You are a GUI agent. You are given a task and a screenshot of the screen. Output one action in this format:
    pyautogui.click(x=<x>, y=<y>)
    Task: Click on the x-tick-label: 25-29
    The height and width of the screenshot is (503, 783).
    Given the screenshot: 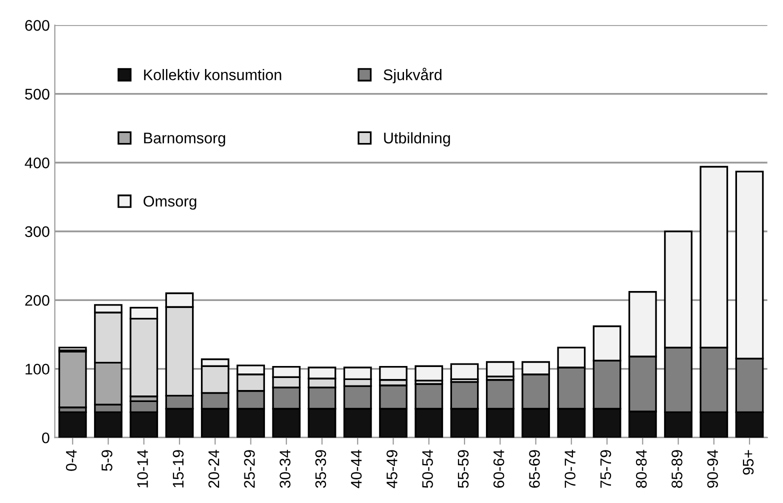 What is the action you would take?
    pyautogui.click(x=249, y=469)
    